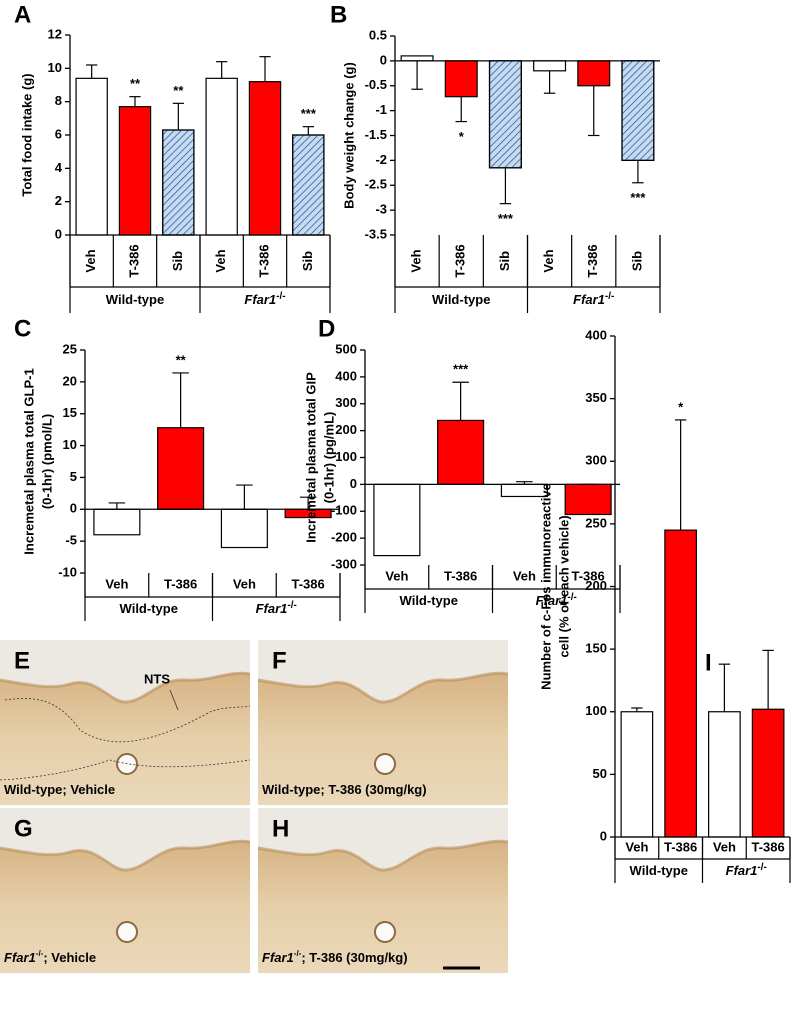 This screenshot has width=794, height=1012. What do you see at coordinates (26, 134) in the screenshot?
I see `y-axis-label: Total food intake (g)` at bounding box center [26, 134].